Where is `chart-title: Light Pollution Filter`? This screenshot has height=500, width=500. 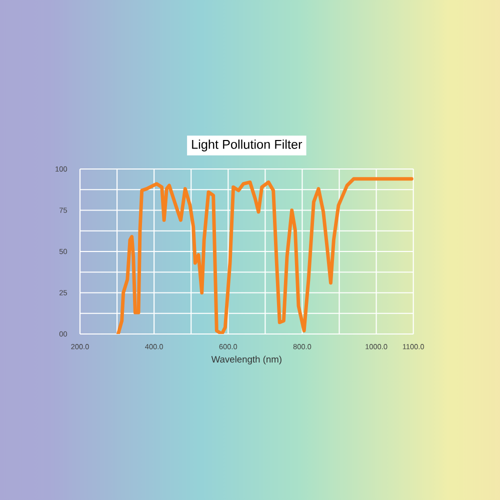 chart-title: Light Pollution Filter is located at coordinates (247, 146).